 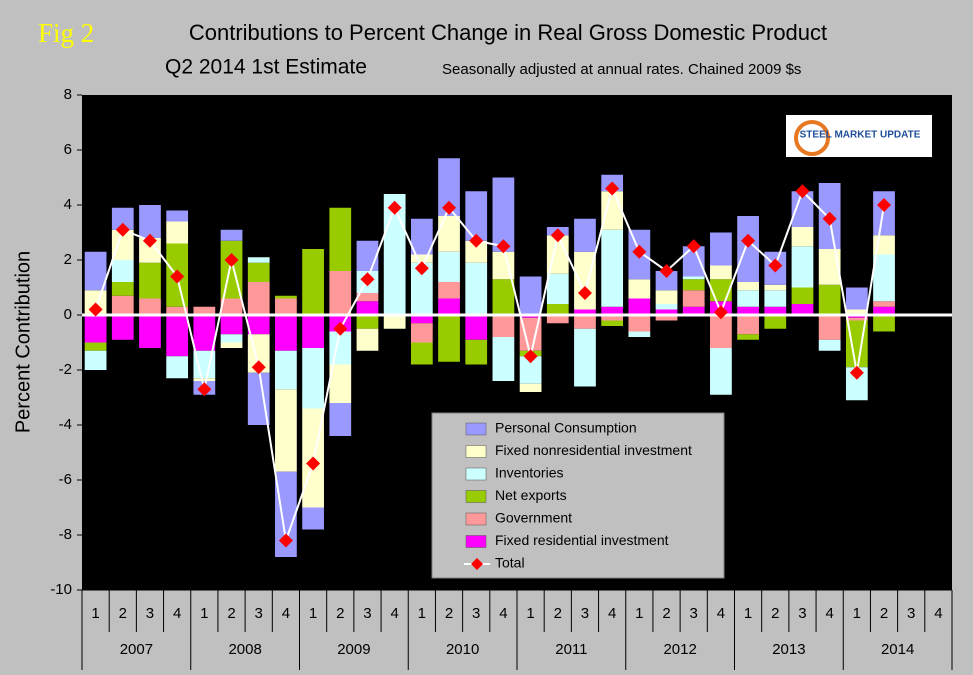 I want to click on year-label: 2011, so click(x=571, y=649).